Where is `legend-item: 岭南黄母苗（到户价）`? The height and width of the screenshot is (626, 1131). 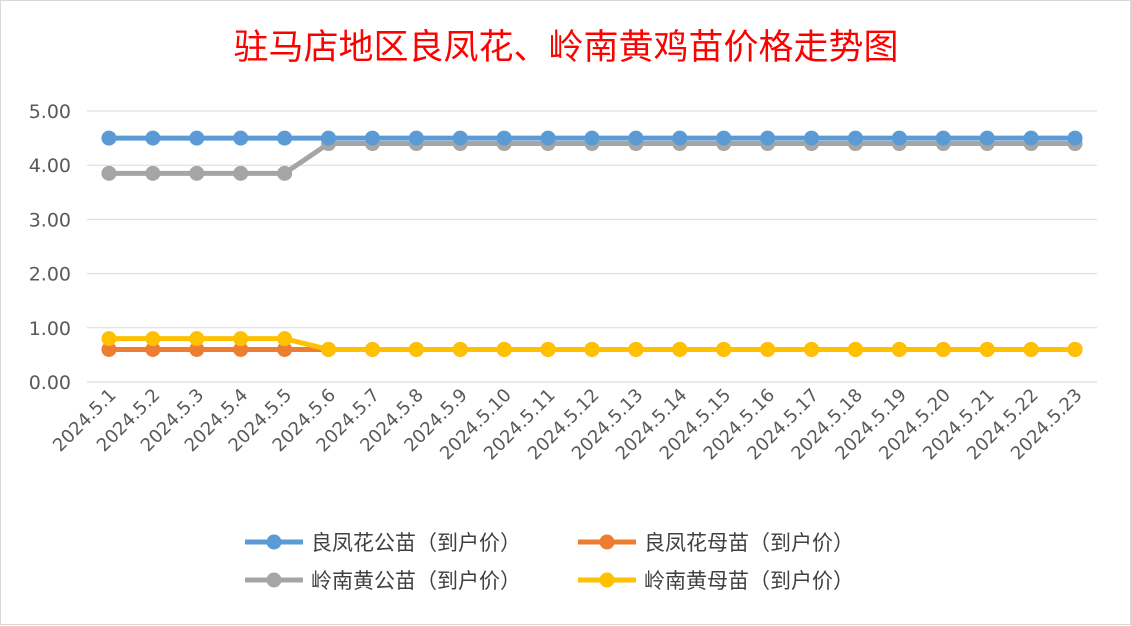
legend-item: 岭南黄母苗（到户价） is located at coordinates (716, 581).